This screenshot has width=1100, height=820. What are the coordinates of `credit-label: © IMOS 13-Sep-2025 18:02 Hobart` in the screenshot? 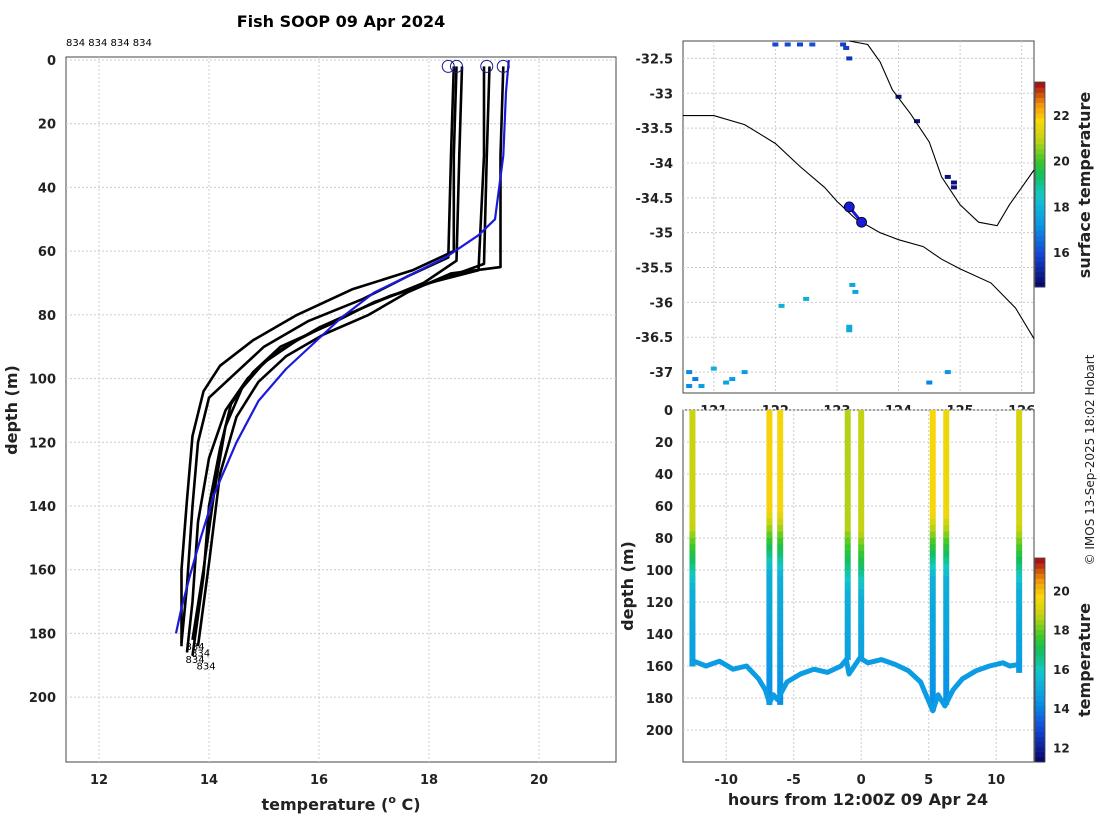 It's located at (1090, 459).